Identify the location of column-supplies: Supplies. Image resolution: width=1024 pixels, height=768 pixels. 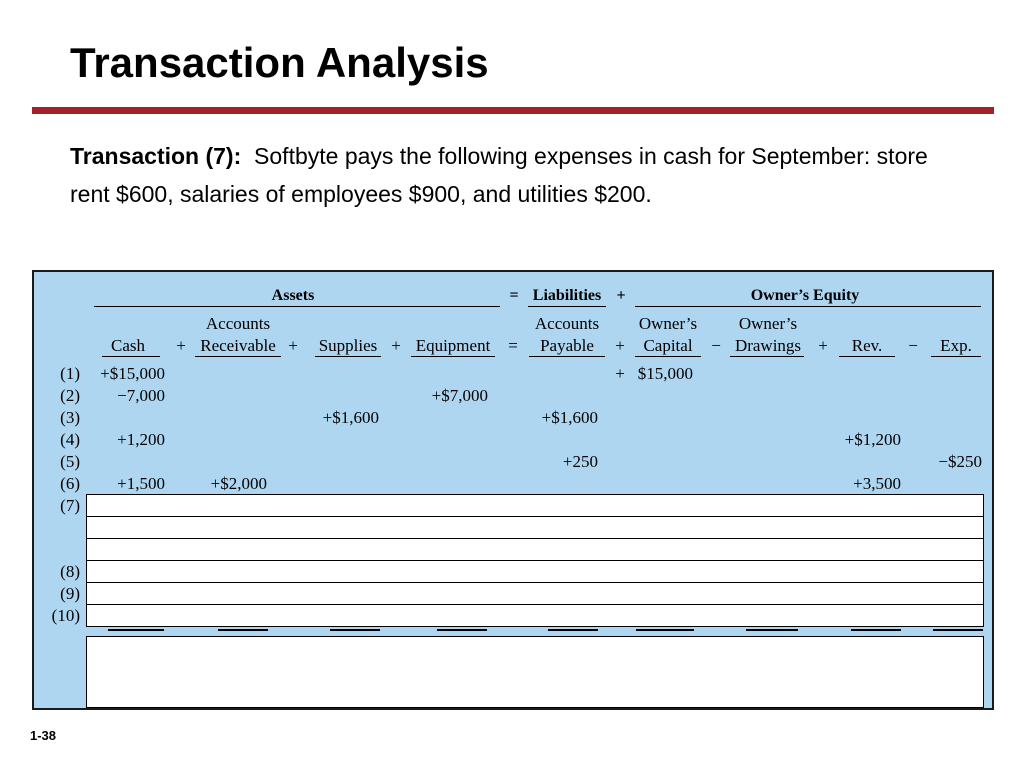
(348, 345).